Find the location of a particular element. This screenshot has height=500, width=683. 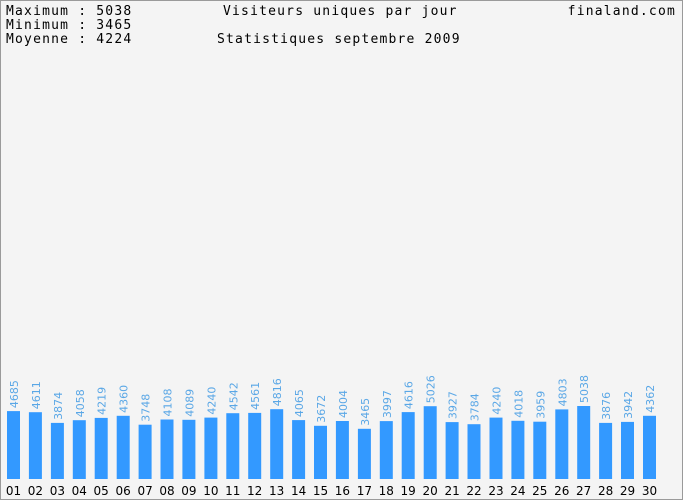

value-label-20: 5026 is located at coordinates (431, 389).